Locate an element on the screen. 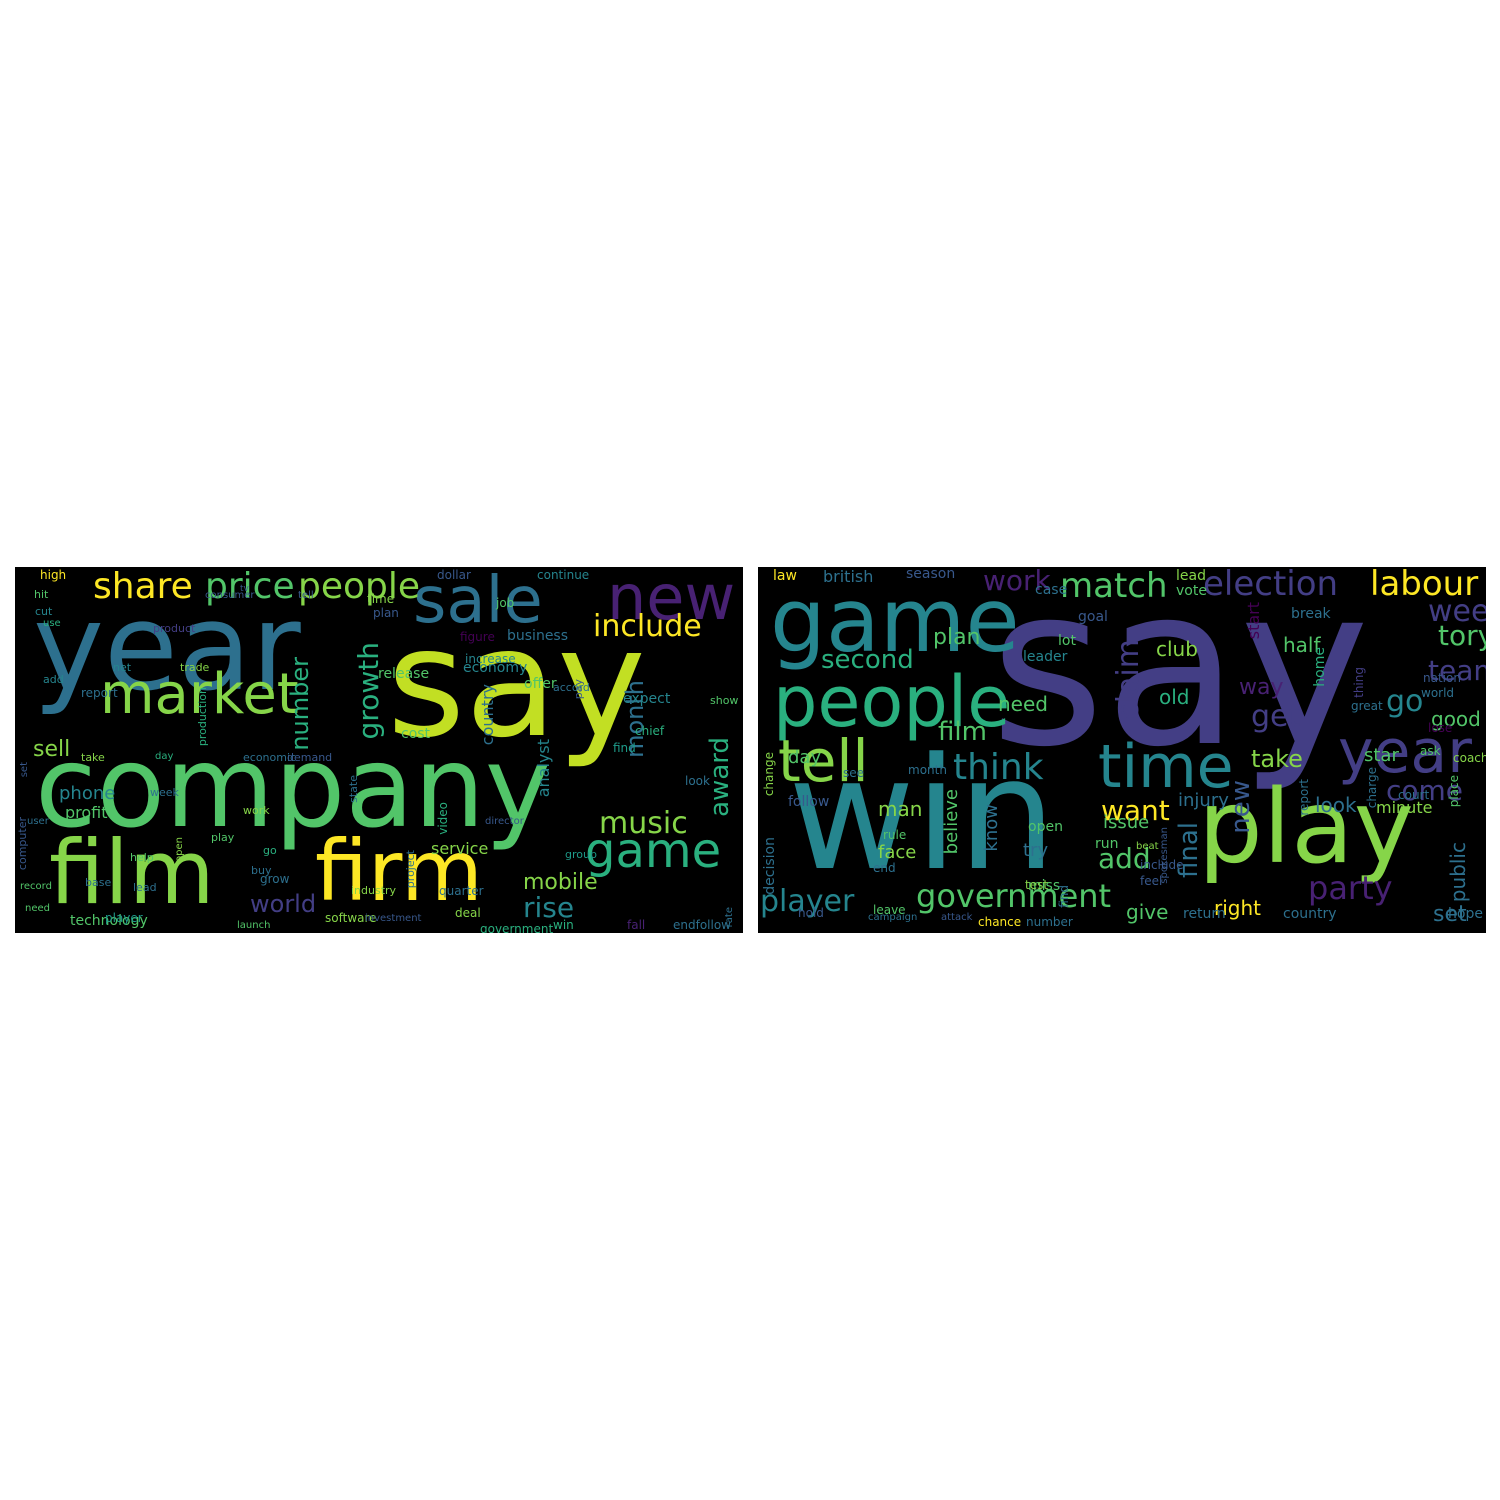 Image resolution: width=1500 pixels, height=1500 pixels. word-expect: expect is located at coordinates (647, 699).